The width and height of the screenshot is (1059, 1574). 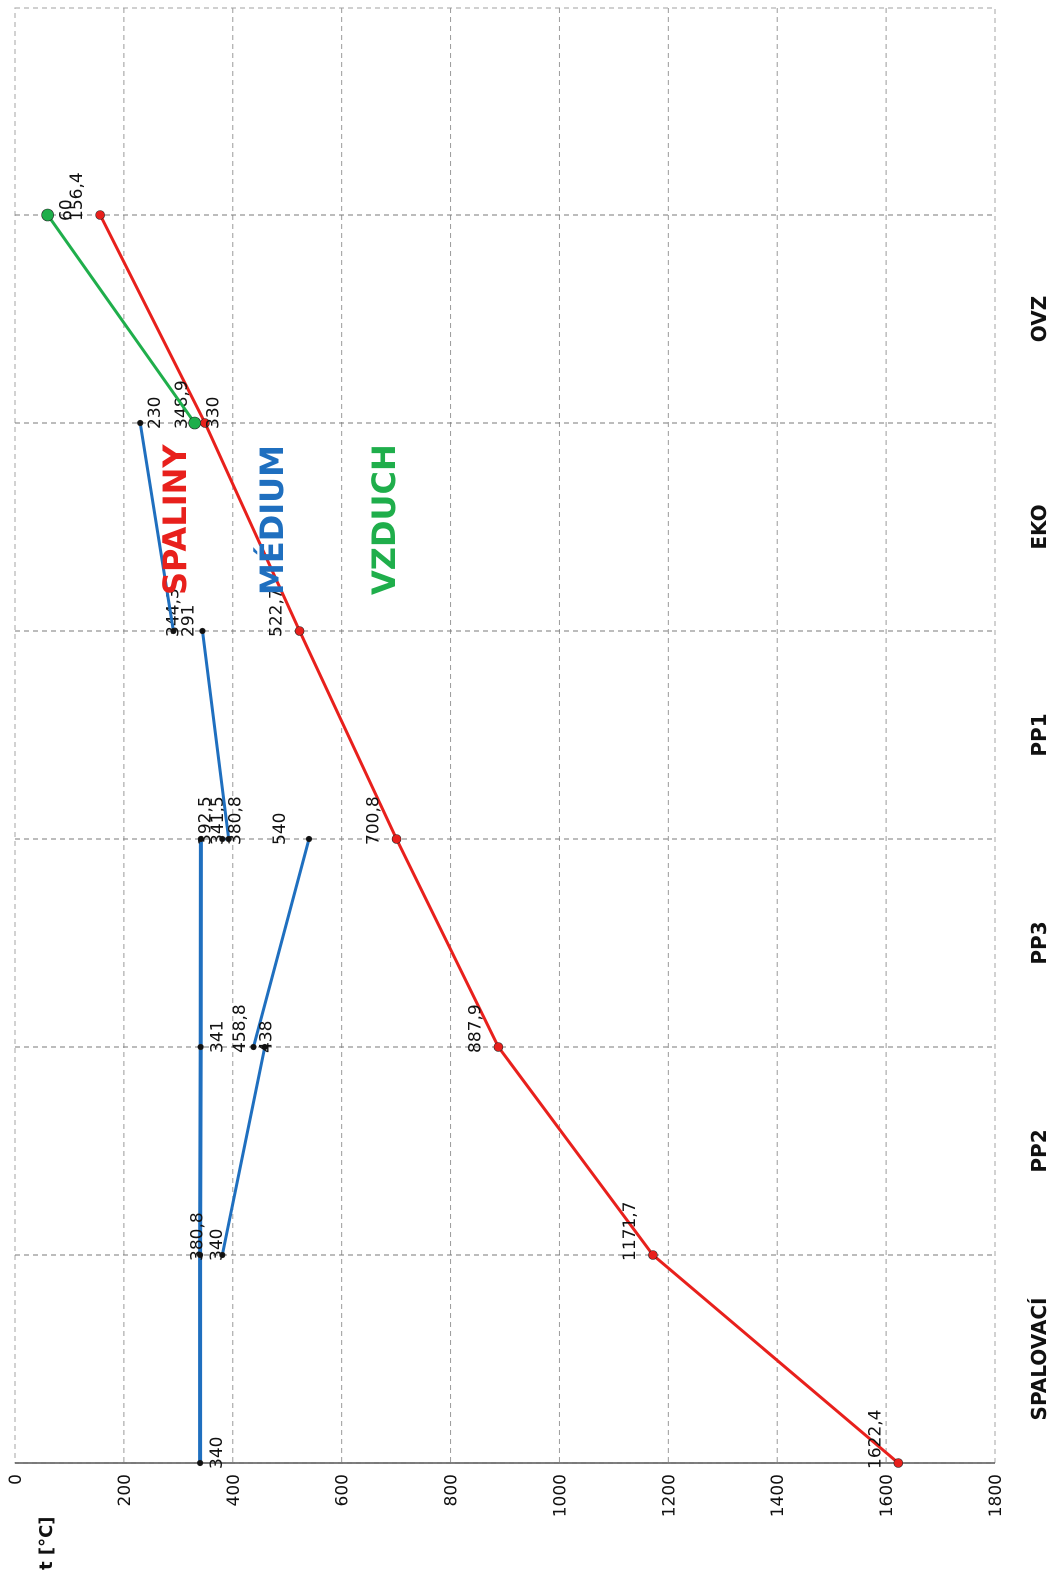 I want to click on y-axis-tick-labels: 0 200 400 600 800 1000 1200 1400 1600 1800, so click(x=506, y=1495).